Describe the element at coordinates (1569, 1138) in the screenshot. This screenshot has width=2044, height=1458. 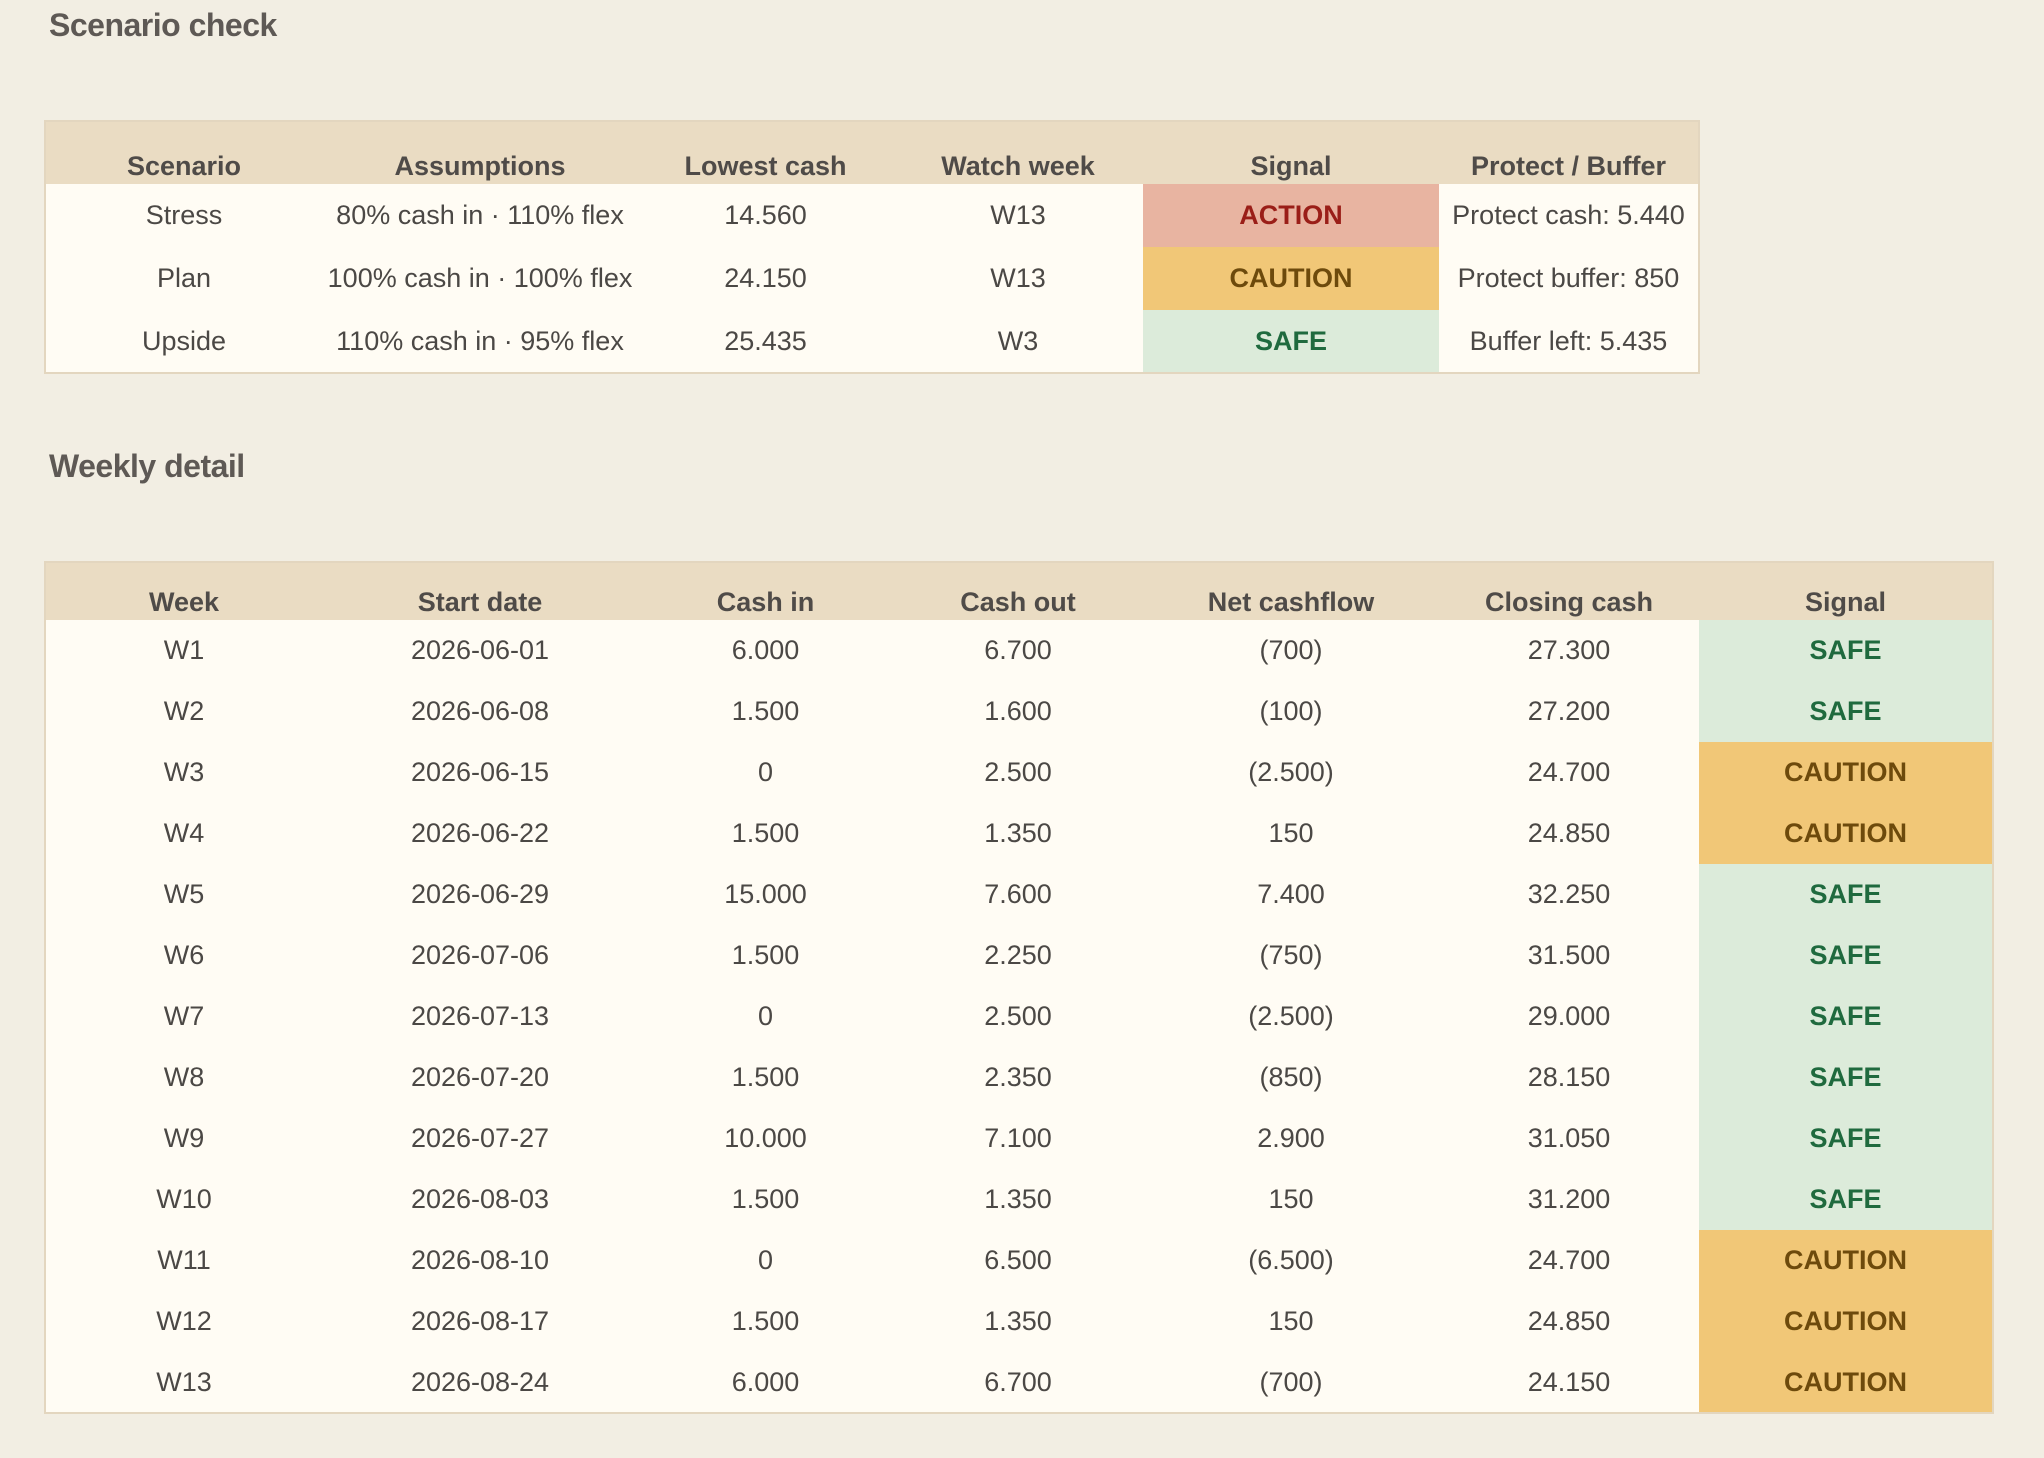
I see `closing-cash-cell: 31.050` at that location.